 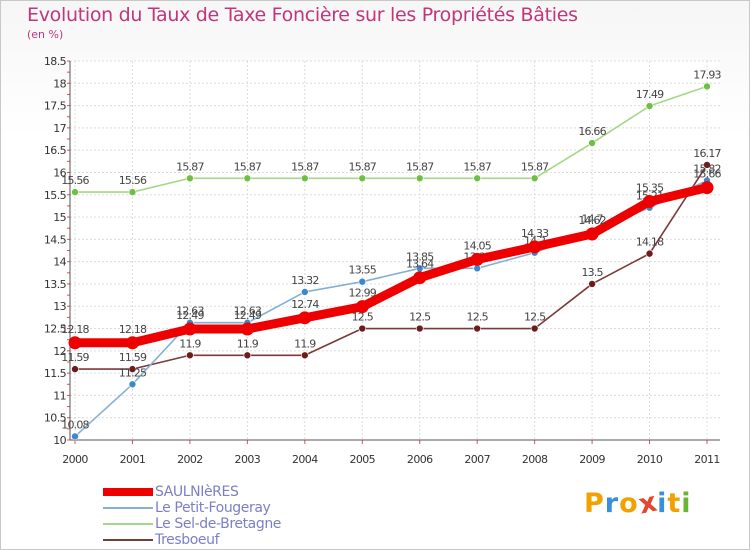 I want to click on data-label-le-petit-fougeray: 11.25, so click(x=133, y=372).